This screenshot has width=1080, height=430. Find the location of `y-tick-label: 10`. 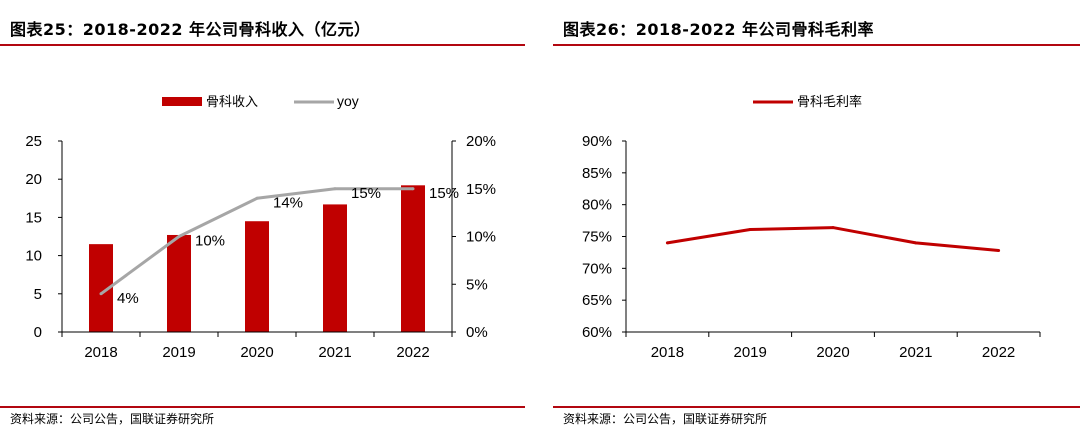

y-tick-label: 10 is located at coordinates (33, 256).